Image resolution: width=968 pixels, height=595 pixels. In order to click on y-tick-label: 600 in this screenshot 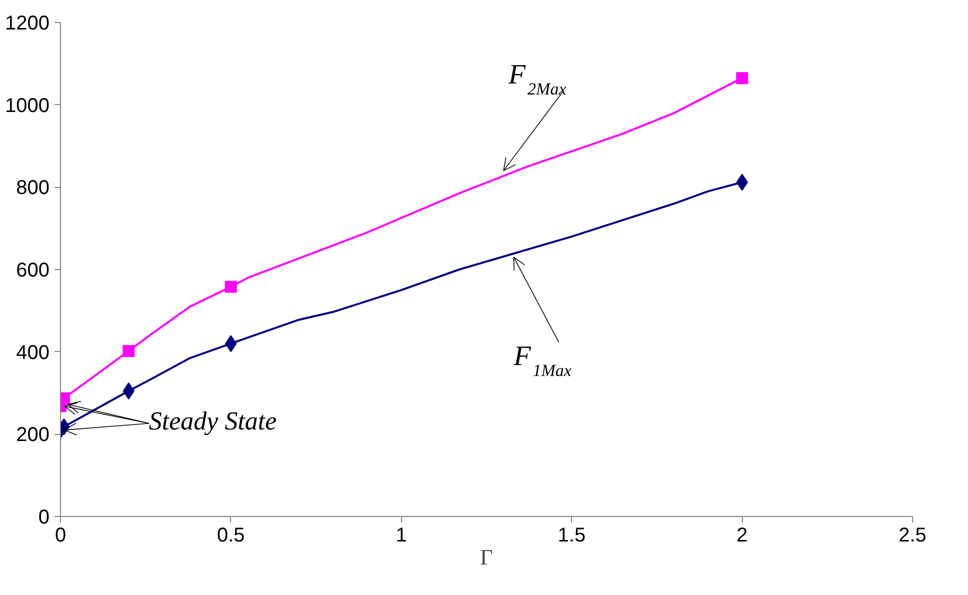, I will do `click(33, 271)`.